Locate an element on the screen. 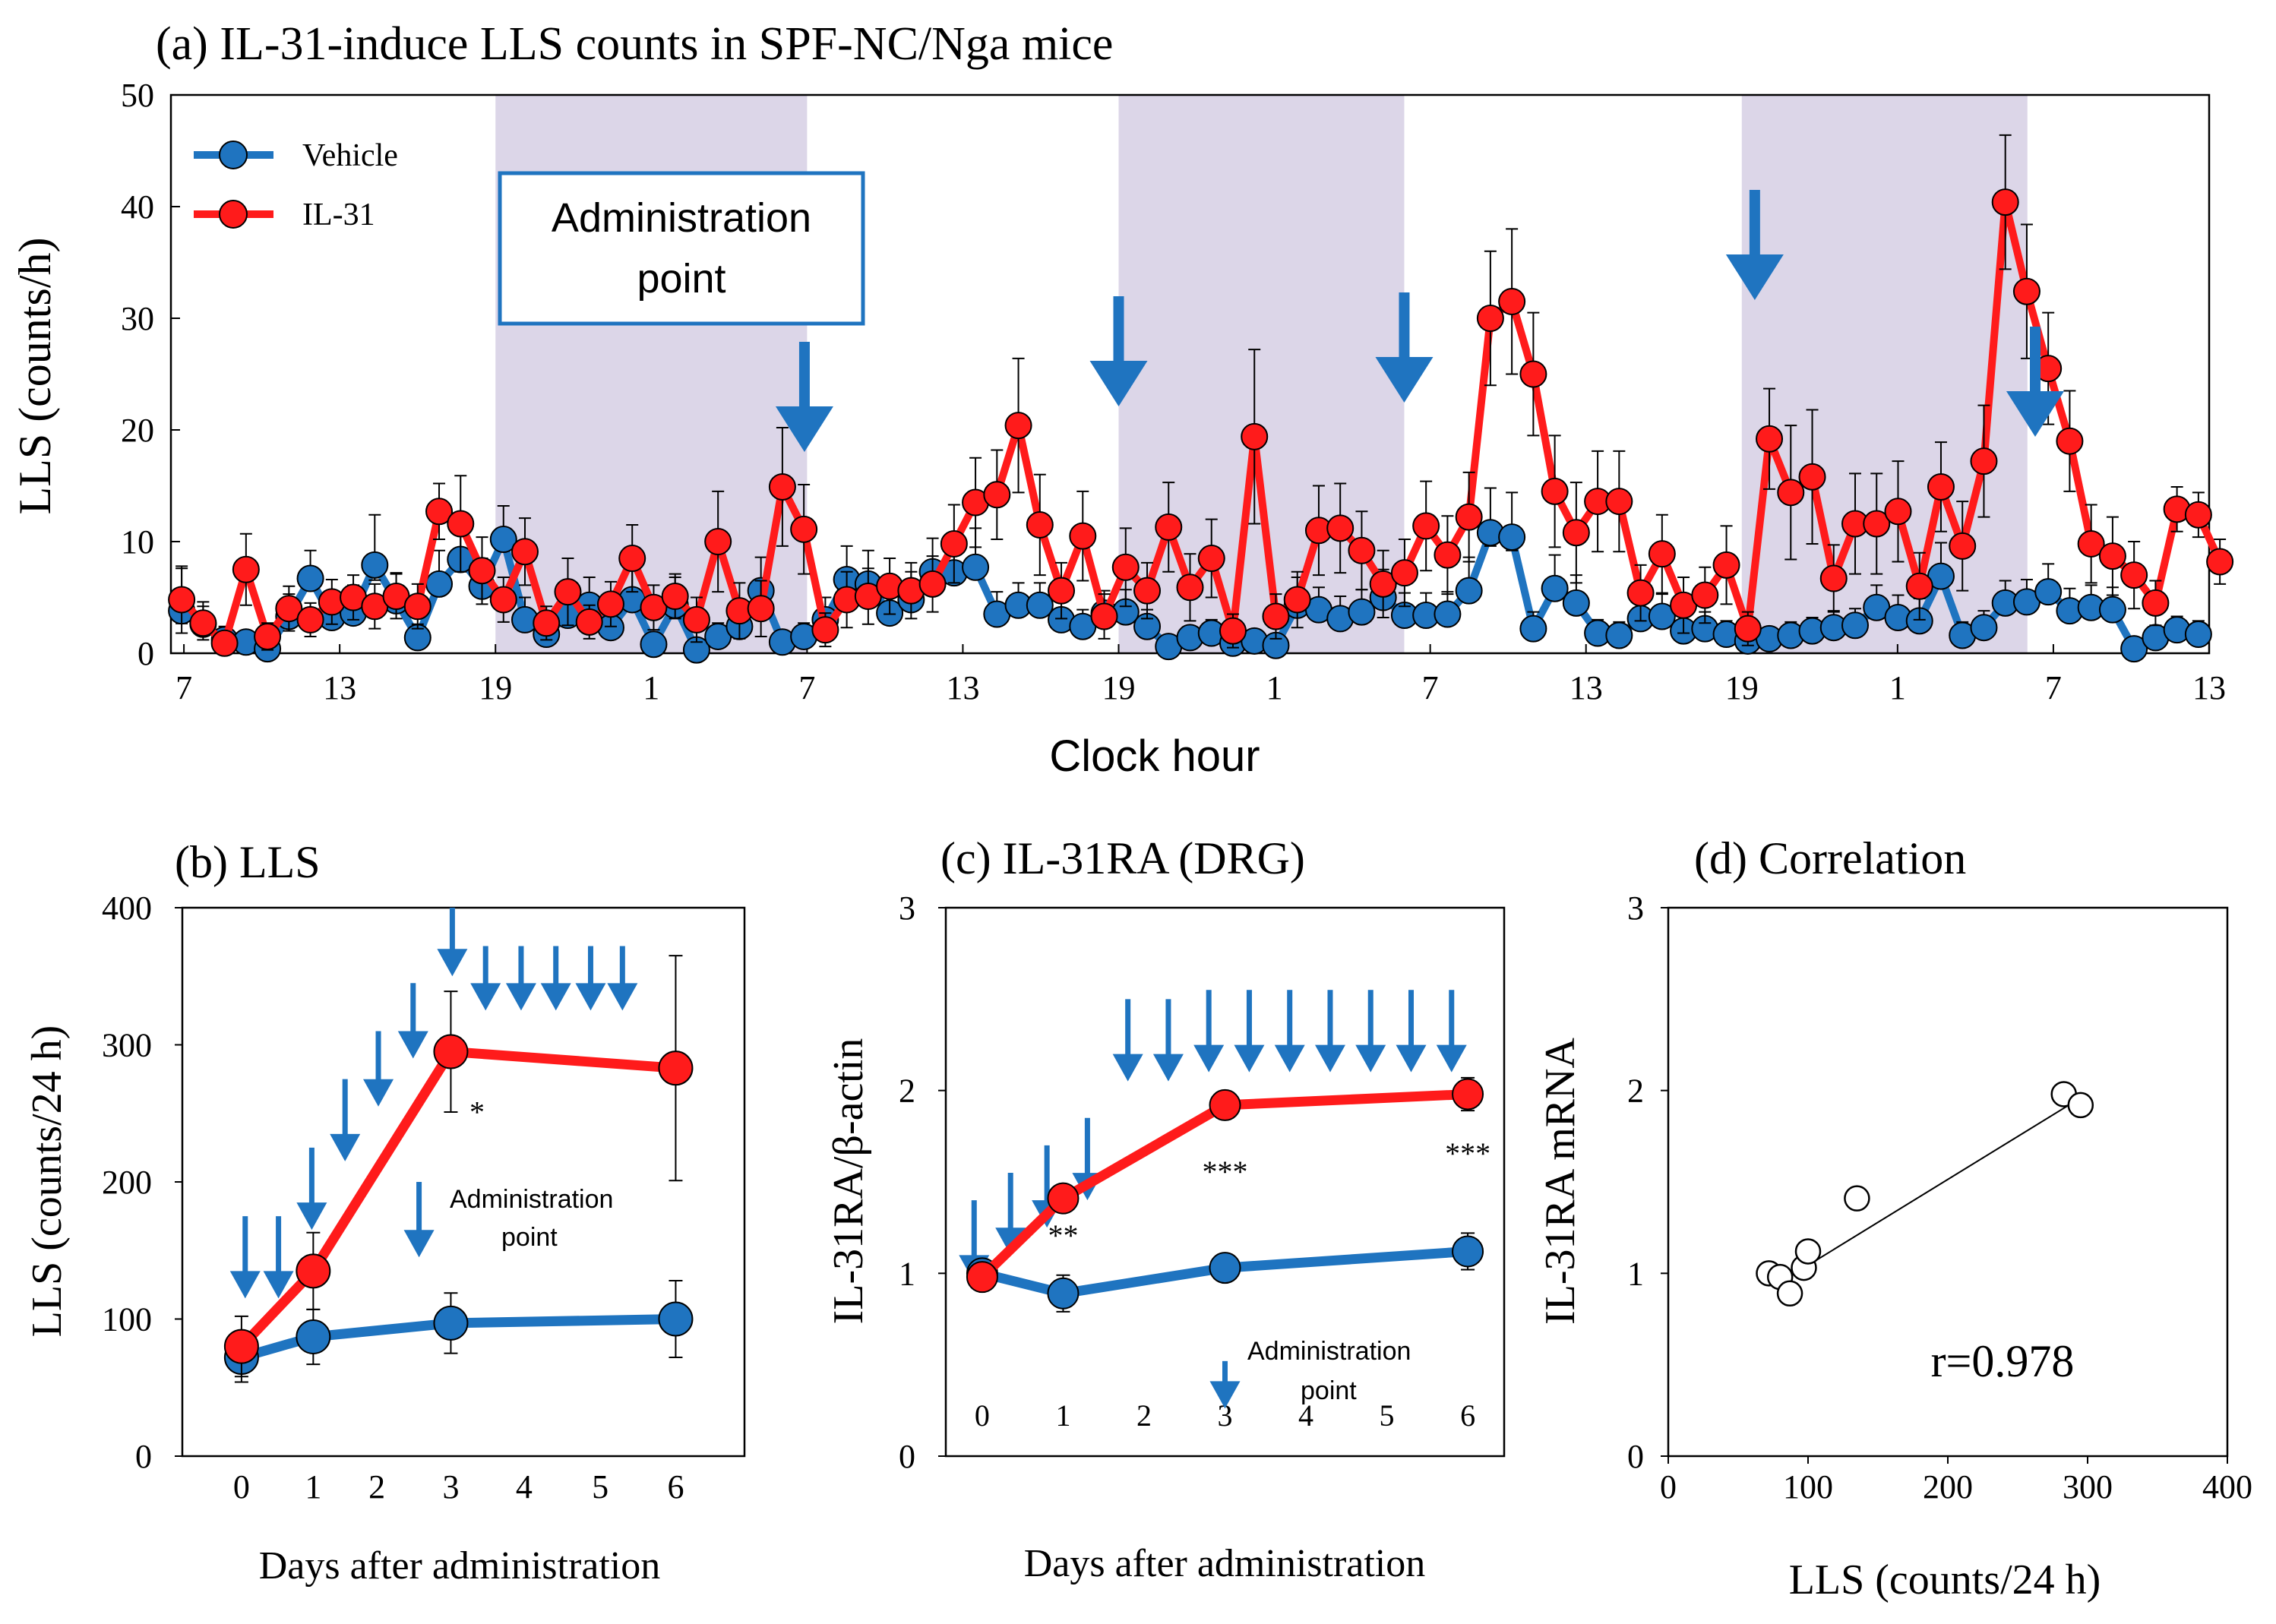 This screenshot has width=2276, height=1624. c-il31-point is located at coordinates (1225, 1105).